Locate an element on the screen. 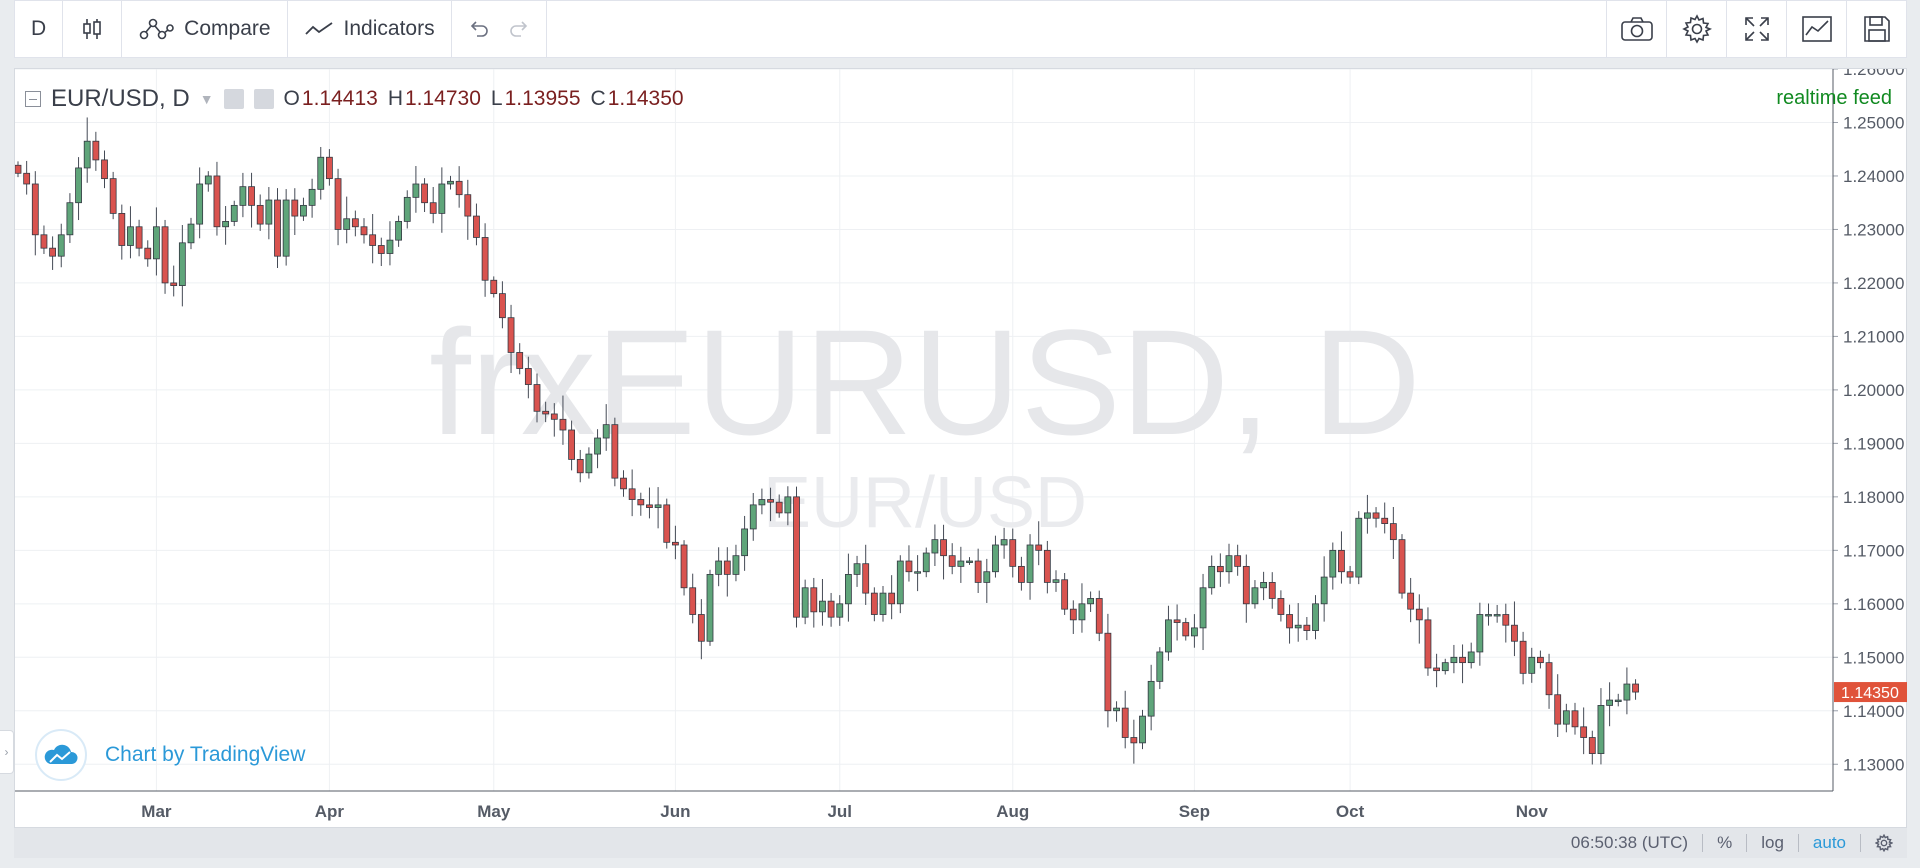 The image size is (1920, 868). settings-button is located at coordinates (1696, 29).